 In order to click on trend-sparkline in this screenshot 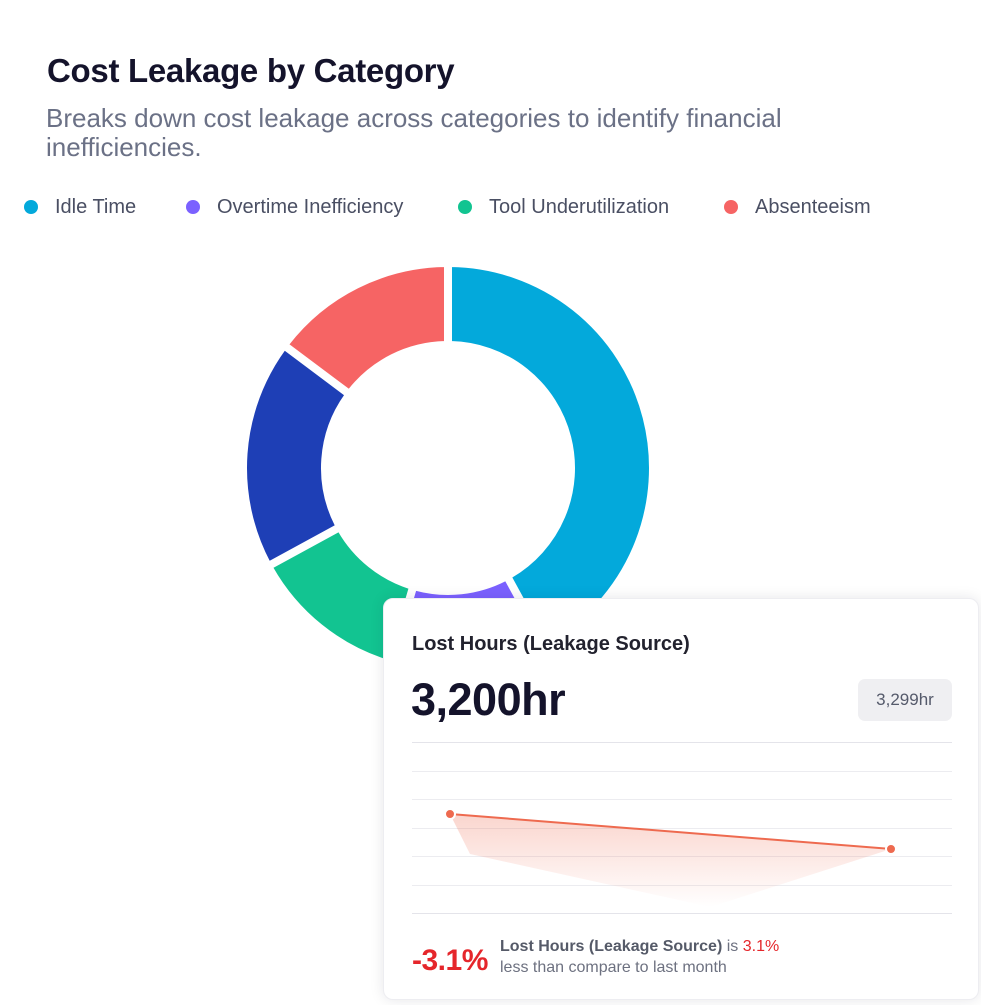, I will do `click(682, 828)`.